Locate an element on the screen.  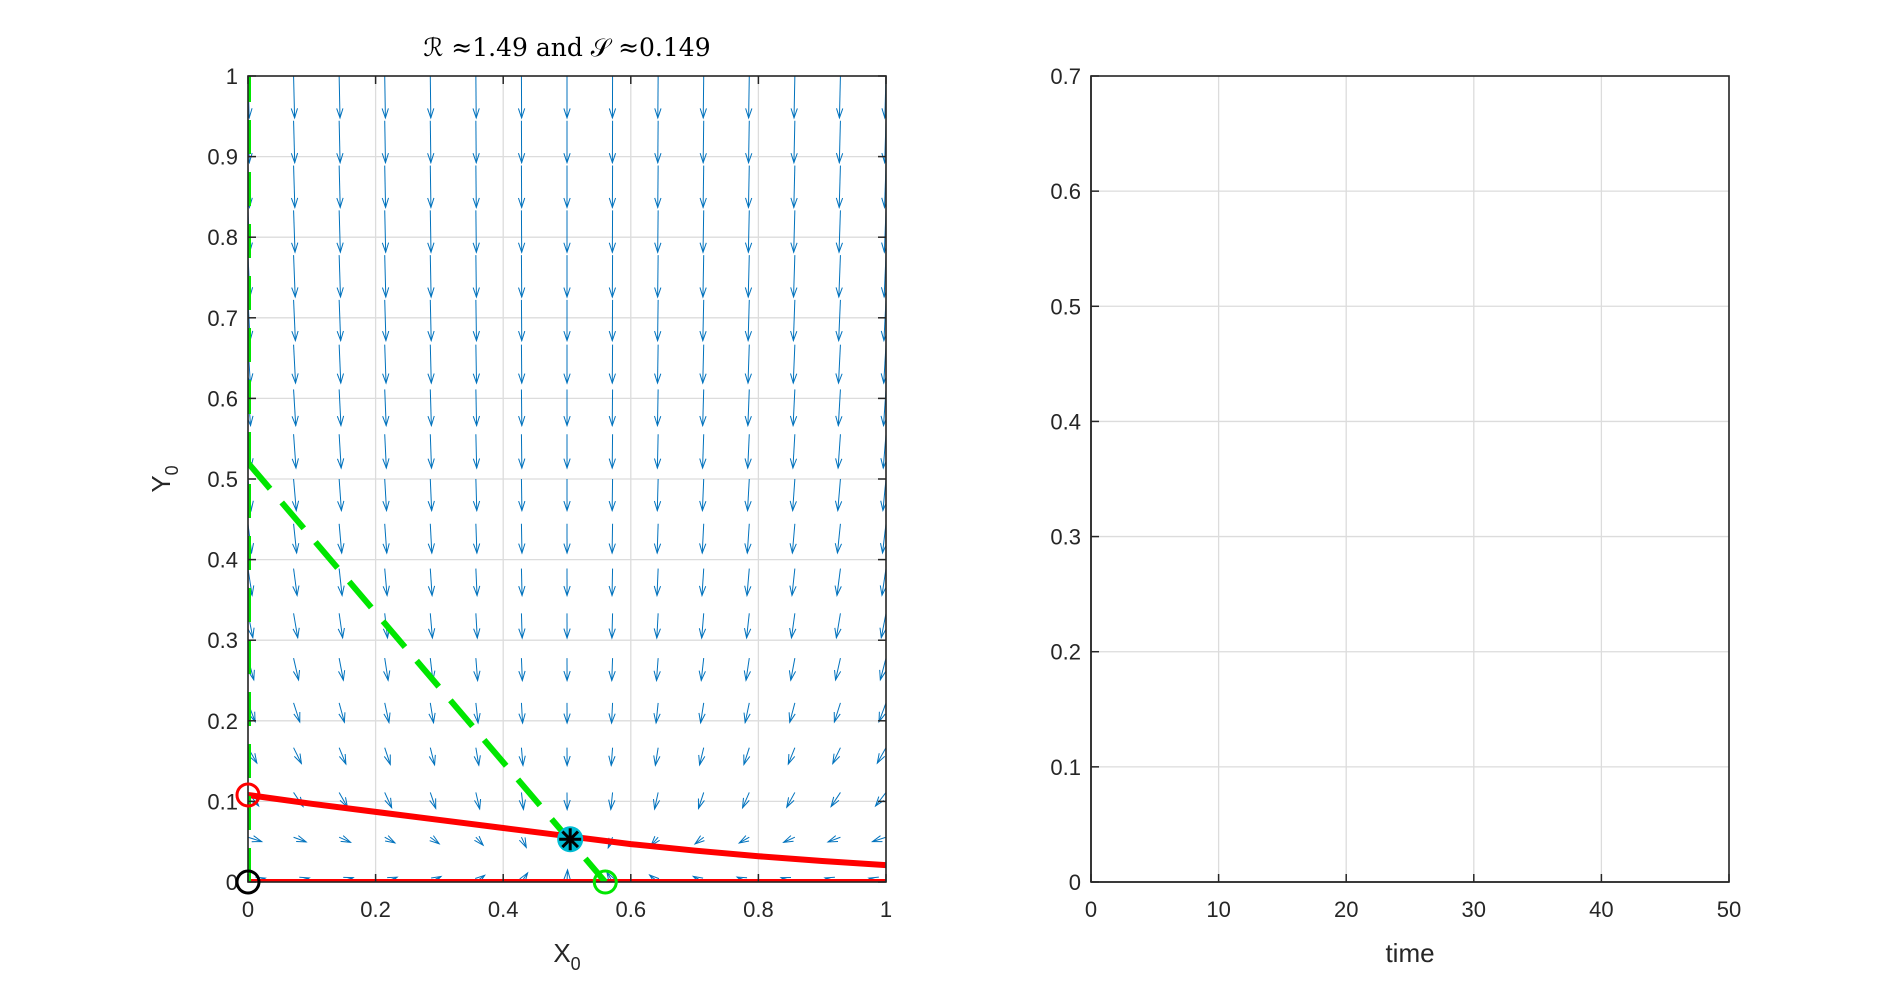
time-series-xtick-label: 0 is located at coordinates (1091, 909).